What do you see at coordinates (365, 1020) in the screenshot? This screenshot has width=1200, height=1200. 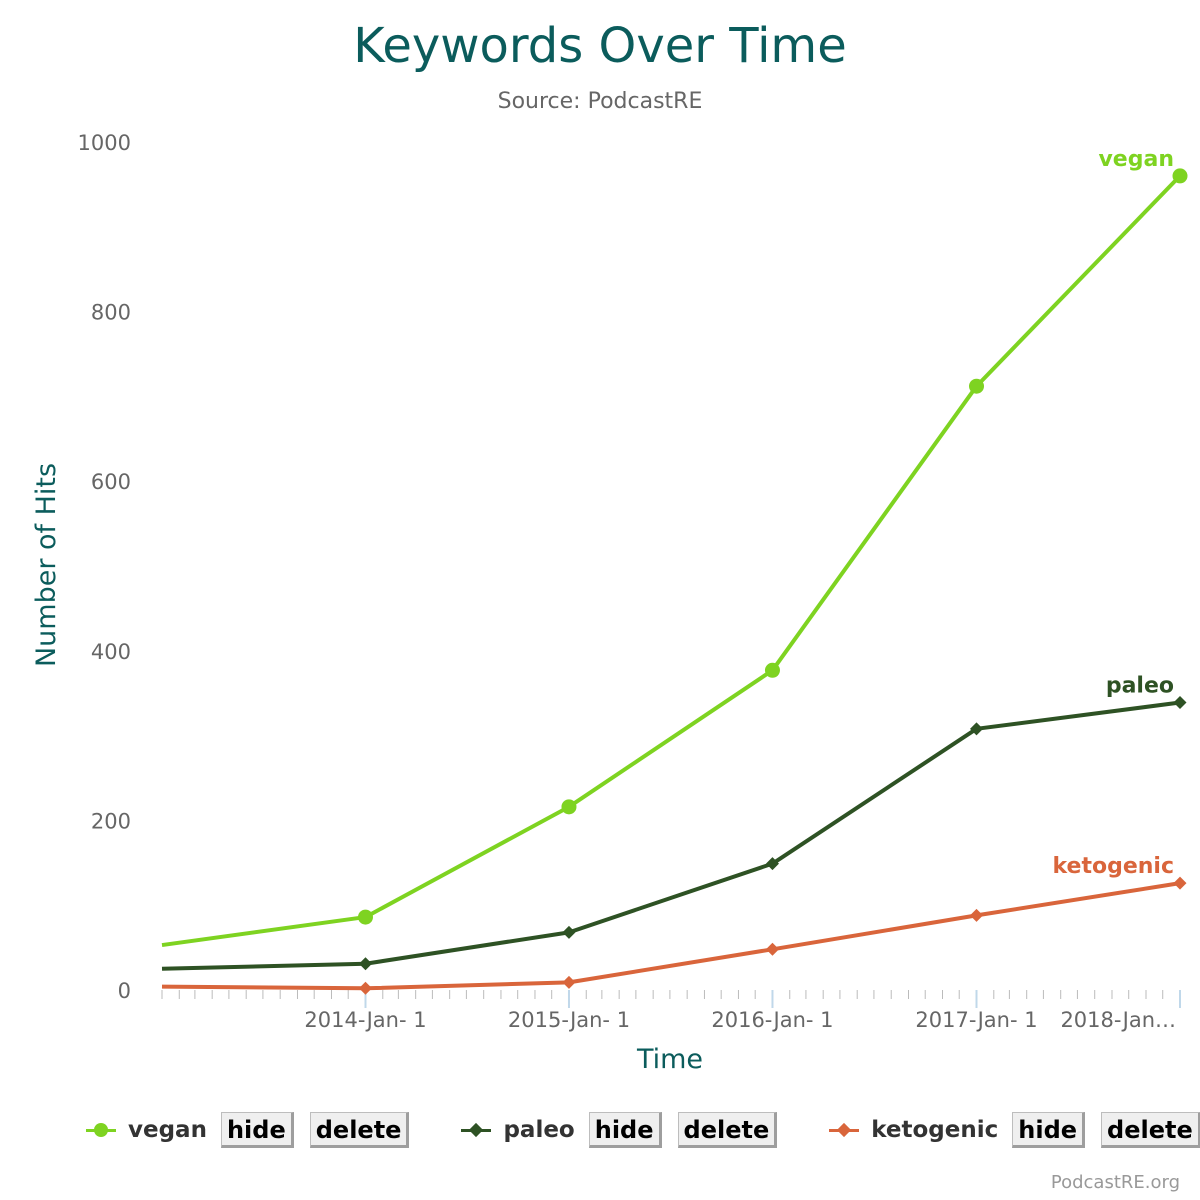 I see `x-tick-label: 2014-Jan- 1` at bounding box center [365, 1020].